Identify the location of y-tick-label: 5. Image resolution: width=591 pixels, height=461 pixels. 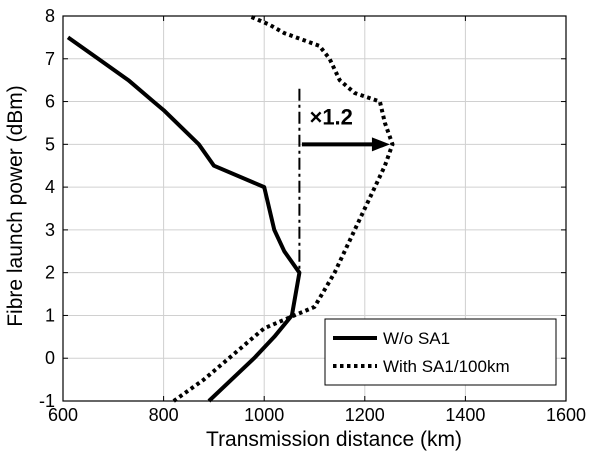
(50, 144).